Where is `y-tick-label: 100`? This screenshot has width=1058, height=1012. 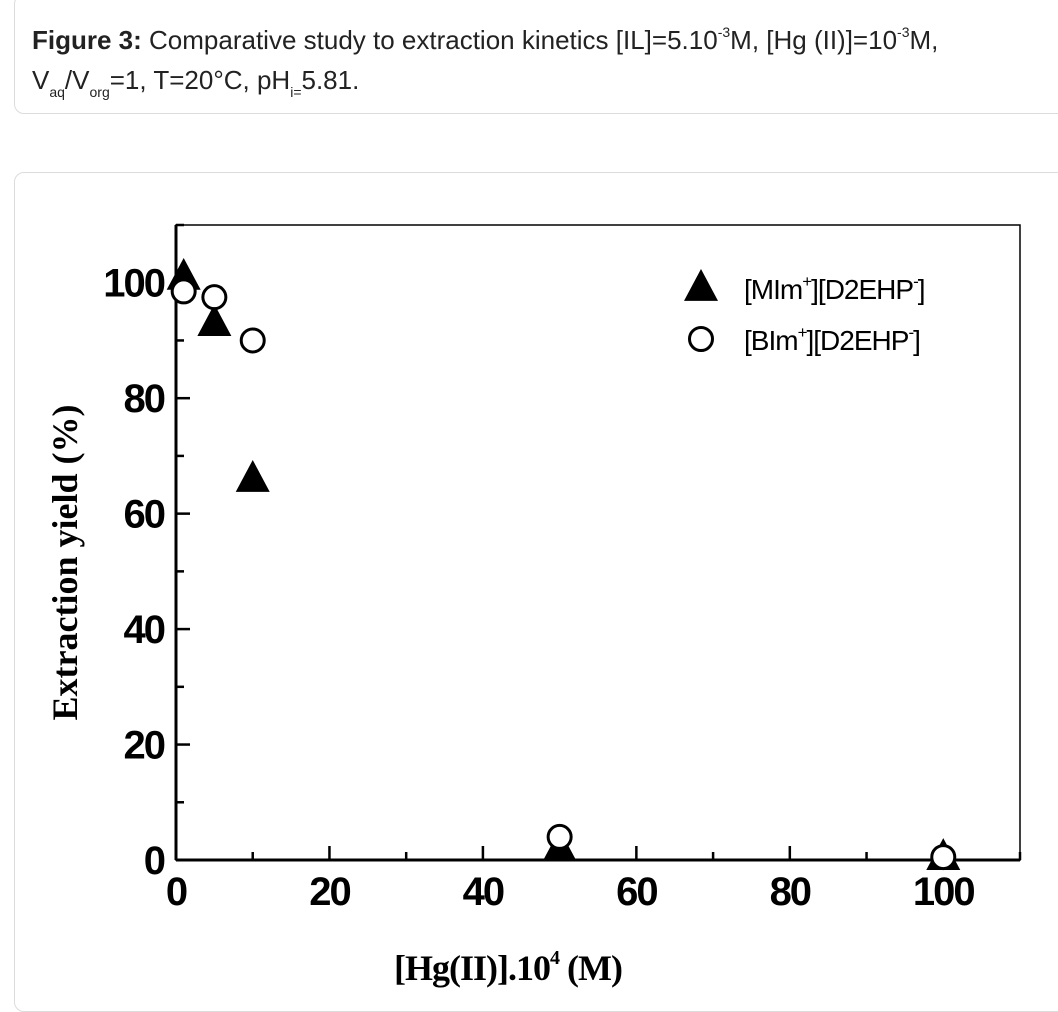 y-tick-label: 100 is located at coordinates (133, 284).